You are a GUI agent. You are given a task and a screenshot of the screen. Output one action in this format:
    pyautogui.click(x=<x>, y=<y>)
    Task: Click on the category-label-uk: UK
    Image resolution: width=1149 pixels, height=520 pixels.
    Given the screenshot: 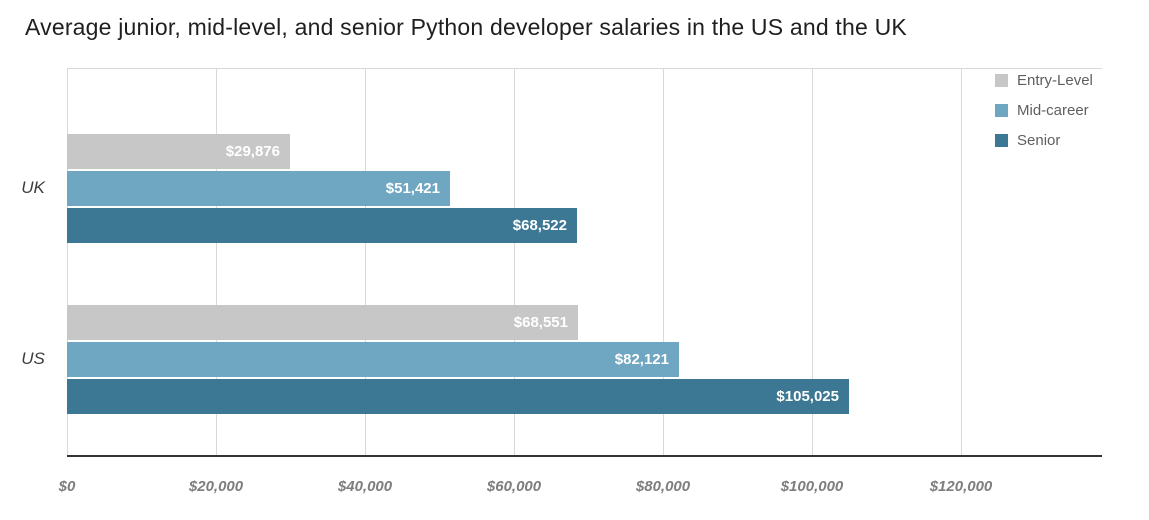 What is the action you would take?
    pyautogui.click(x=33, y=187)
    